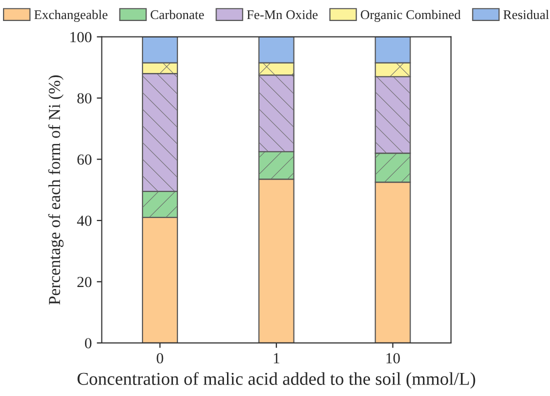 This screenshot has height=396, width=550. What do you see at coordinates (160, 358) in the screenshot?
I see `x-tick-label: 0` at bounding box center [160, 358].